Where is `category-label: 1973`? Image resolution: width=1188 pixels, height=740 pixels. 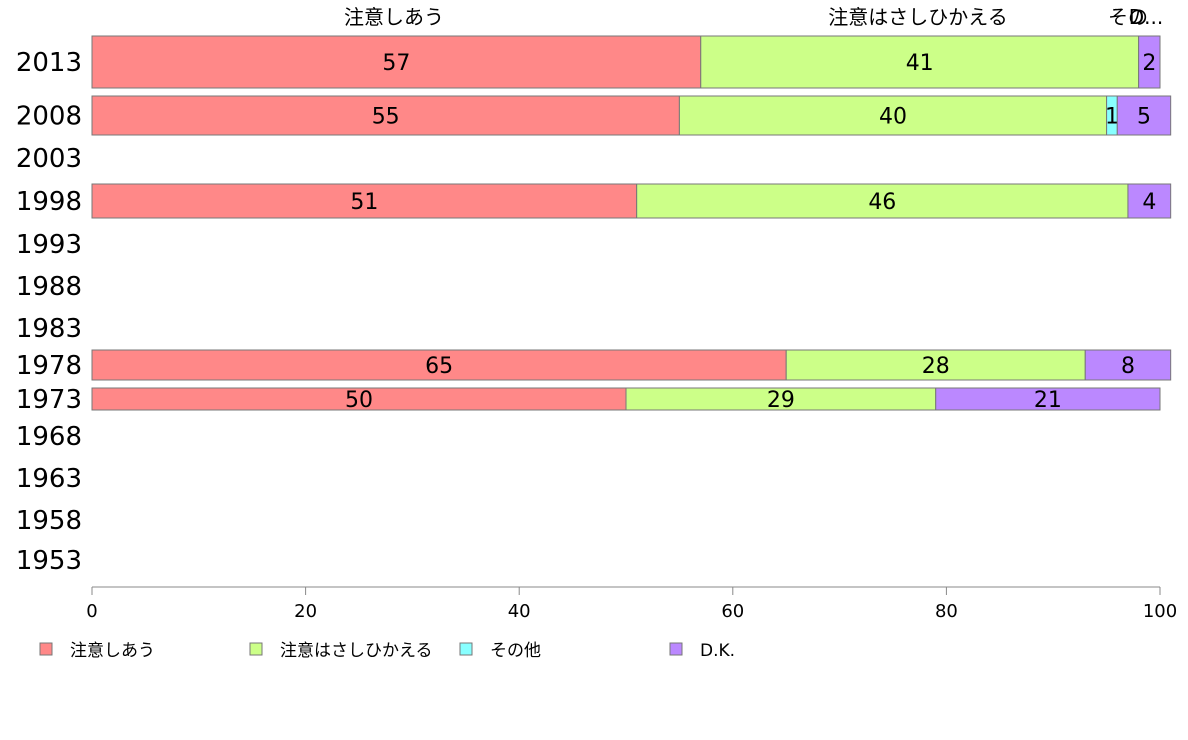
category-label: 1973 is located at coordinates (49, 400).